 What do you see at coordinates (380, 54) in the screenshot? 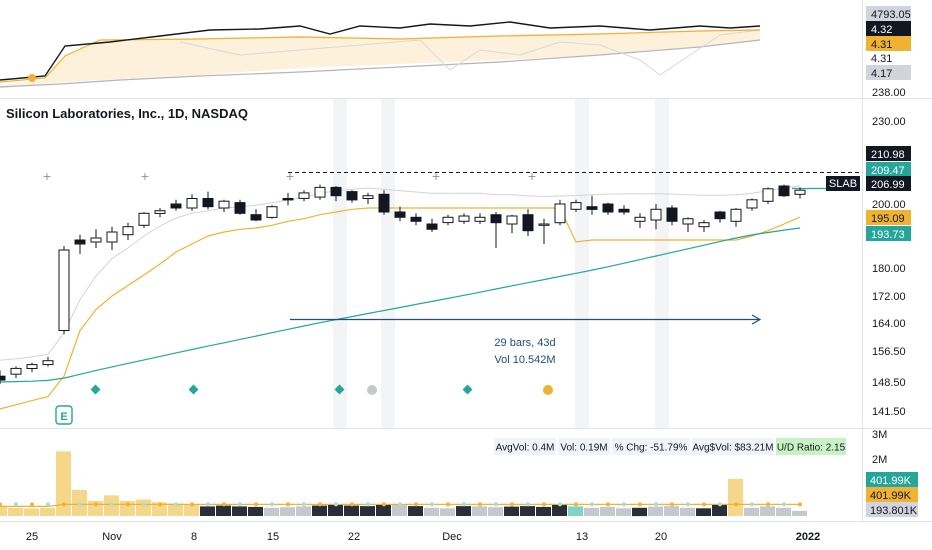
I see `indicator-panel` at bounding box center [380, 54].